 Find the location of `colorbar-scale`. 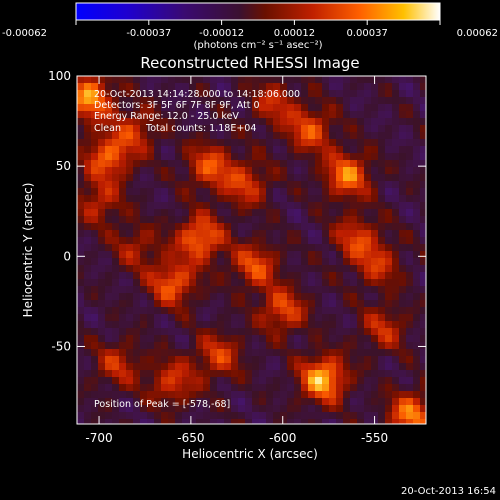

colorbar-scale is located at coordinates (258, 11).